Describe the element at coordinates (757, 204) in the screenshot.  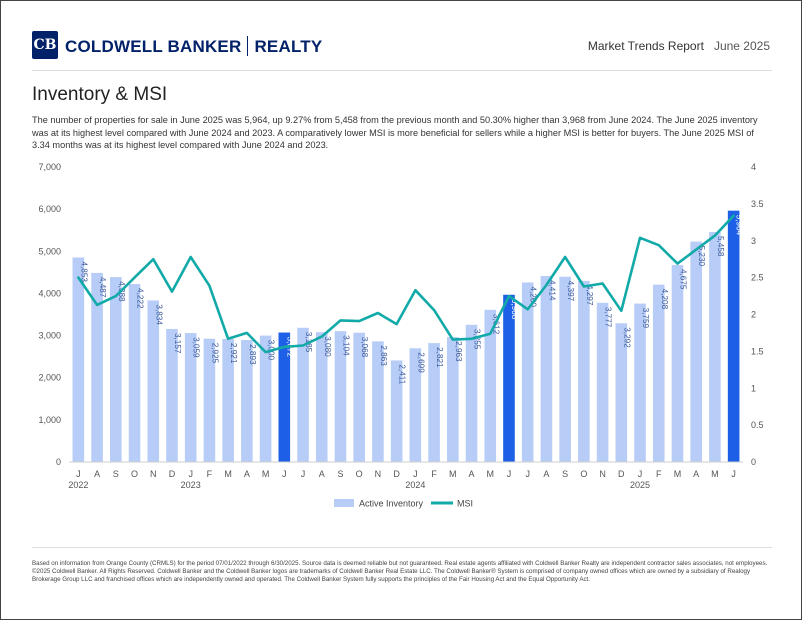
I see `y-right-tick-label: 3.5` at that location.